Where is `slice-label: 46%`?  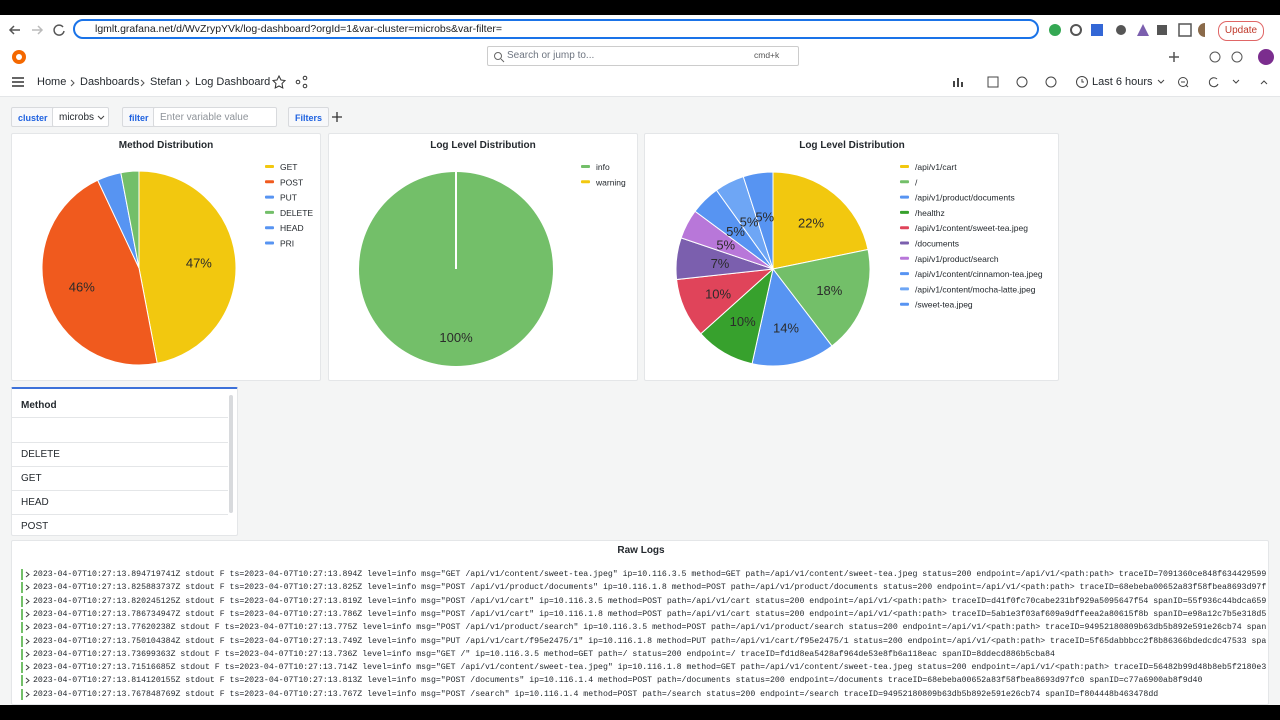 slice-label: 46% is located at coordinates (82, 287).